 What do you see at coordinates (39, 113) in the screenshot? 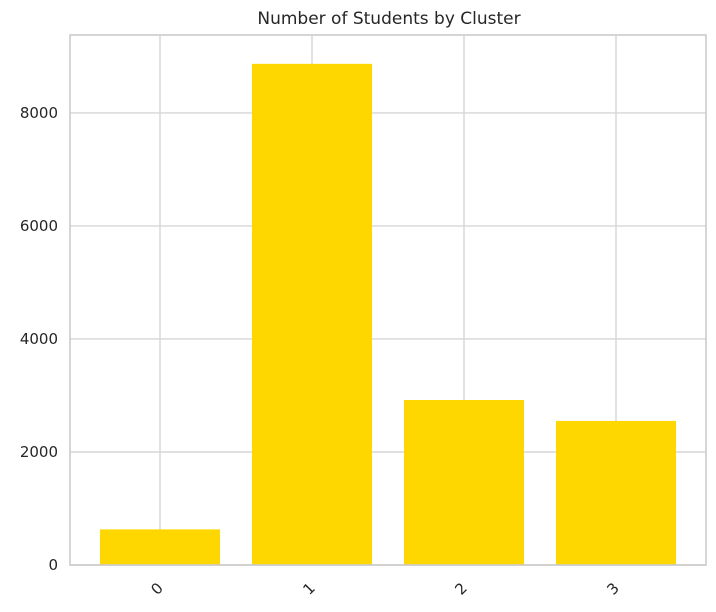
I see `y-tick-label: 8000` at bounding box center [39, 113].